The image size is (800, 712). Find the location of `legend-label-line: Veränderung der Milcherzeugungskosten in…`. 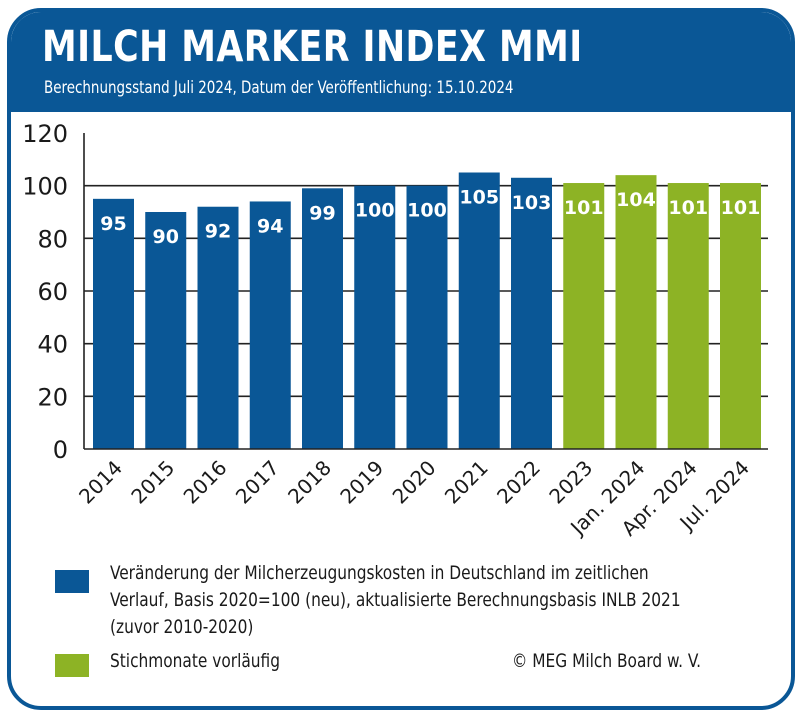

legend-label-line: Veränderung der Milcherzeugungskosten in… is located at coordinates (379, 573).